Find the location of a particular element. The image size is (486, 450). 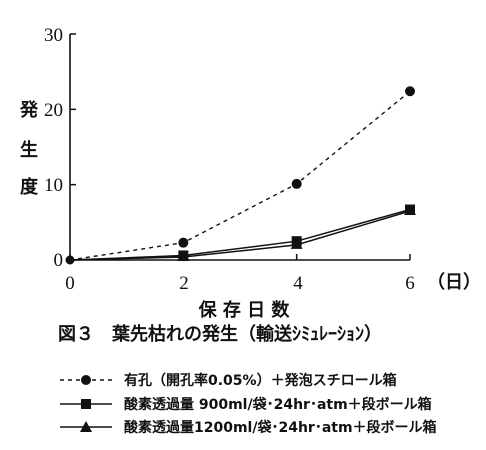

legend-item: 有孔（開孔率0.05%）＋発泡スチロール箱 is located at coordinates (228, 380).